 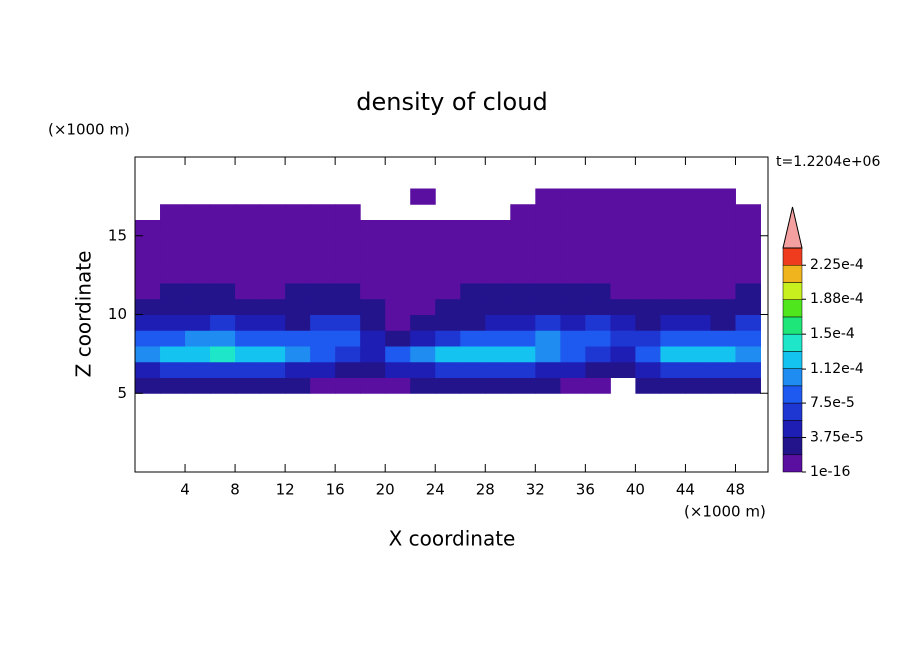 What do you see at coordinates (122, 393) in the screenshot?
I see `y-tick-label: 5` at bounding box center [122, 393].